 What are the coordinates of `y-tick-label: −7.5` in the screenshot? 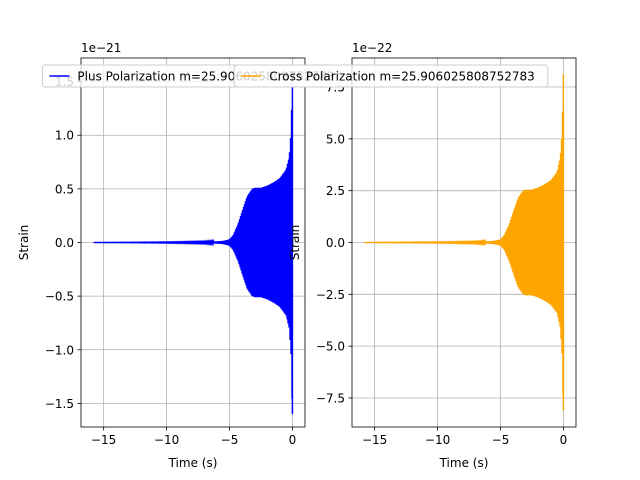 It's located at (330, 398).